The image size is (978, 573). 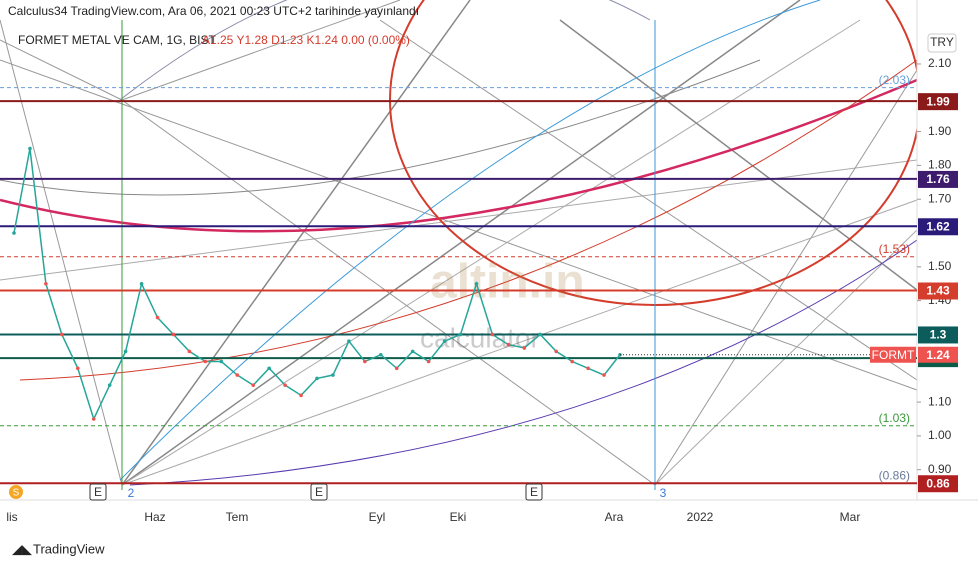 I want to click on split-label: S, so click(x=16, y=493).